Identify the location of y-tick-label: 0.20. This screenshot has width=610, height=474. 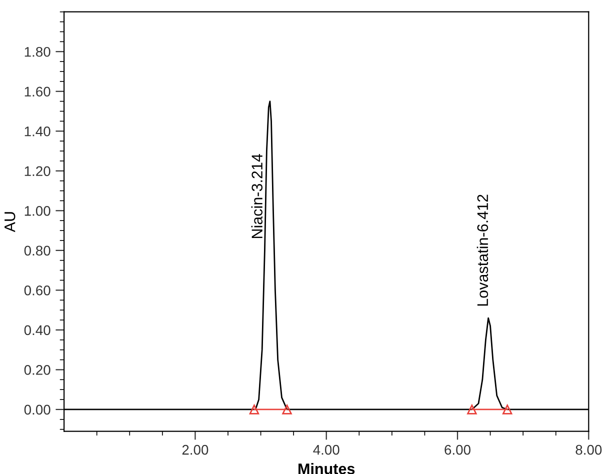
(37, 370).